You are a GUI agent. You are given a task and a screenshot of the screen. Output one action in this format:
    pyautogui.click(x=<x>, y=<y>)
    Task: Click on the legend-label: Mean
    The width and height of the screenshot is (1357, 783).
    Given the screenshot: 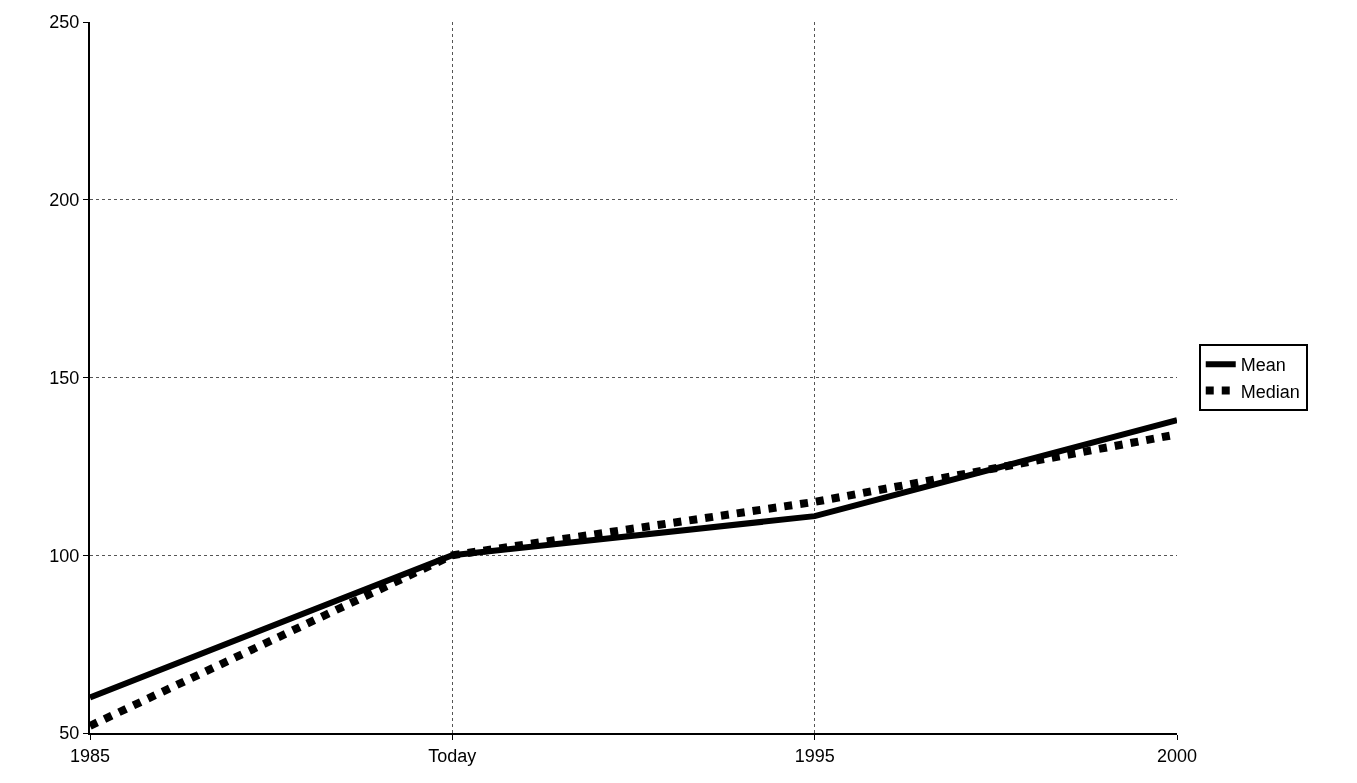 What is the action you would take?
    pyautogui.click(x=1263, y=365)
    